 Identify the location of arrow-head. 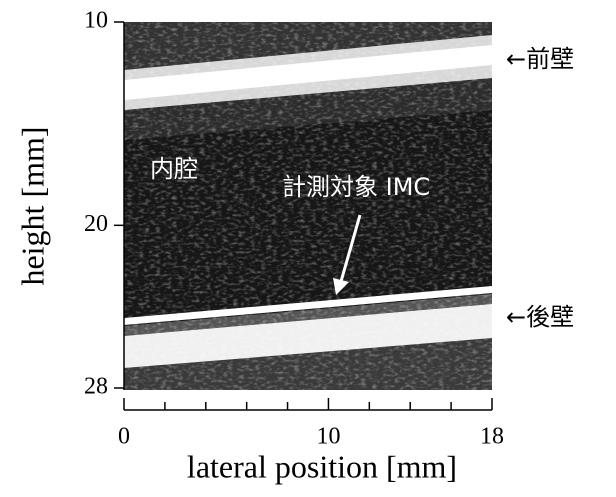
(341, 286).